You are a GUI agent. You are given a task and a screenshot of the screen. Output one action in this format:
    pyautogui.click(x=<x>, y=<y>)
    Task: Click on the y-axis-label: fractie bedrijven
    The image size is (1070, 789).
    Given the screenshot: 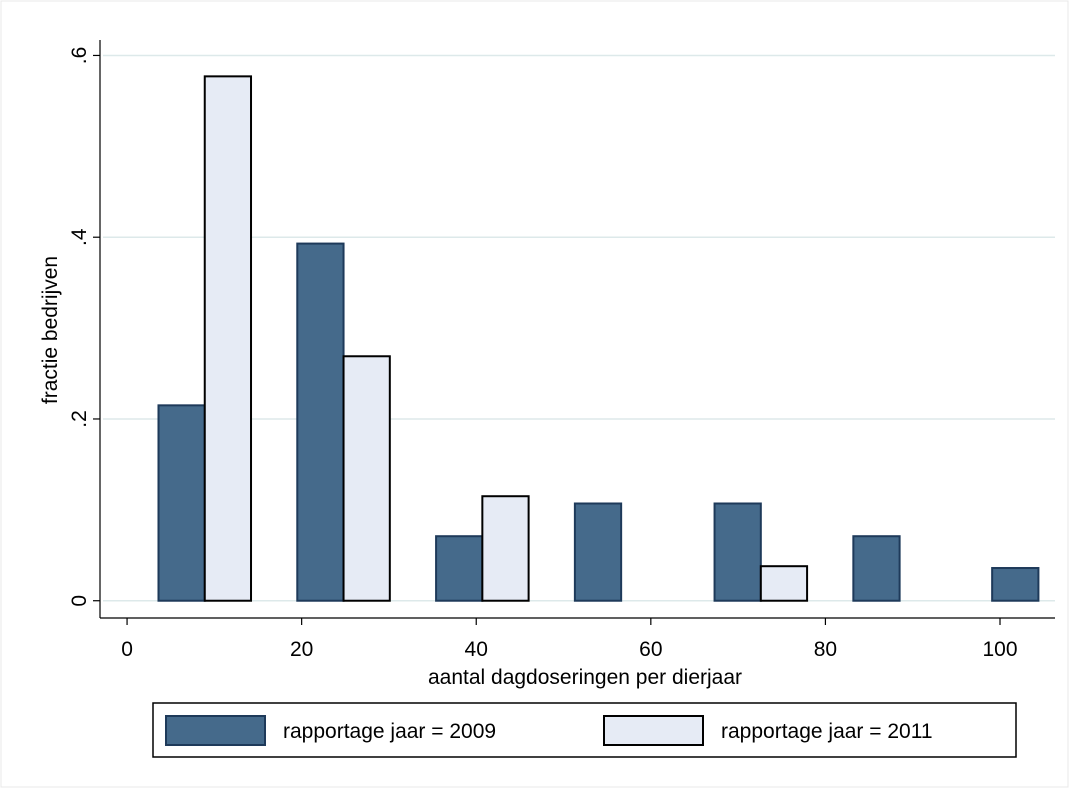 What is the action you would take?
    pyautogui.click(x=50, y=330)
    